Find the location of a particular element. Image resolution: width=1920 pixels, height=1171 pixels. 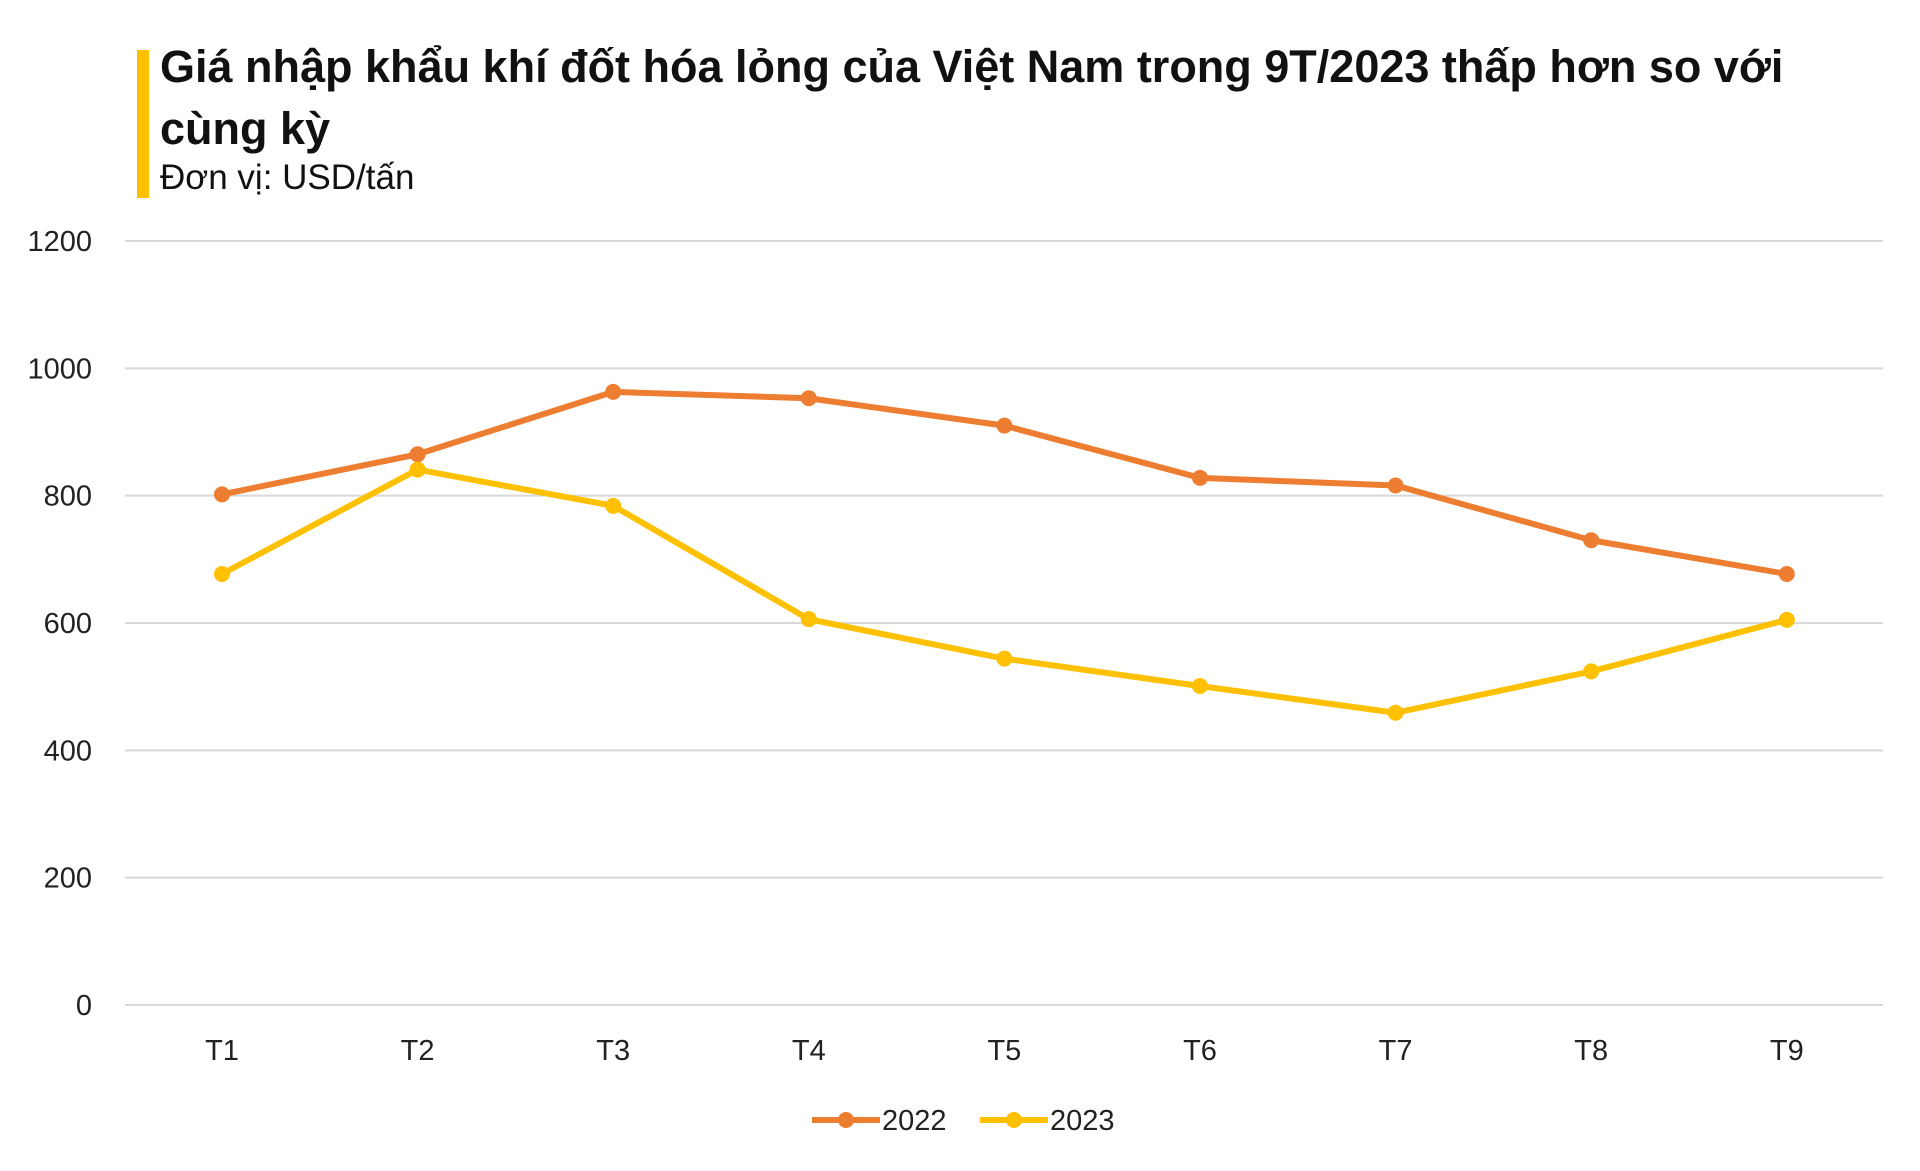

y-tick-label: 400 is located at coordinates (68, 751).